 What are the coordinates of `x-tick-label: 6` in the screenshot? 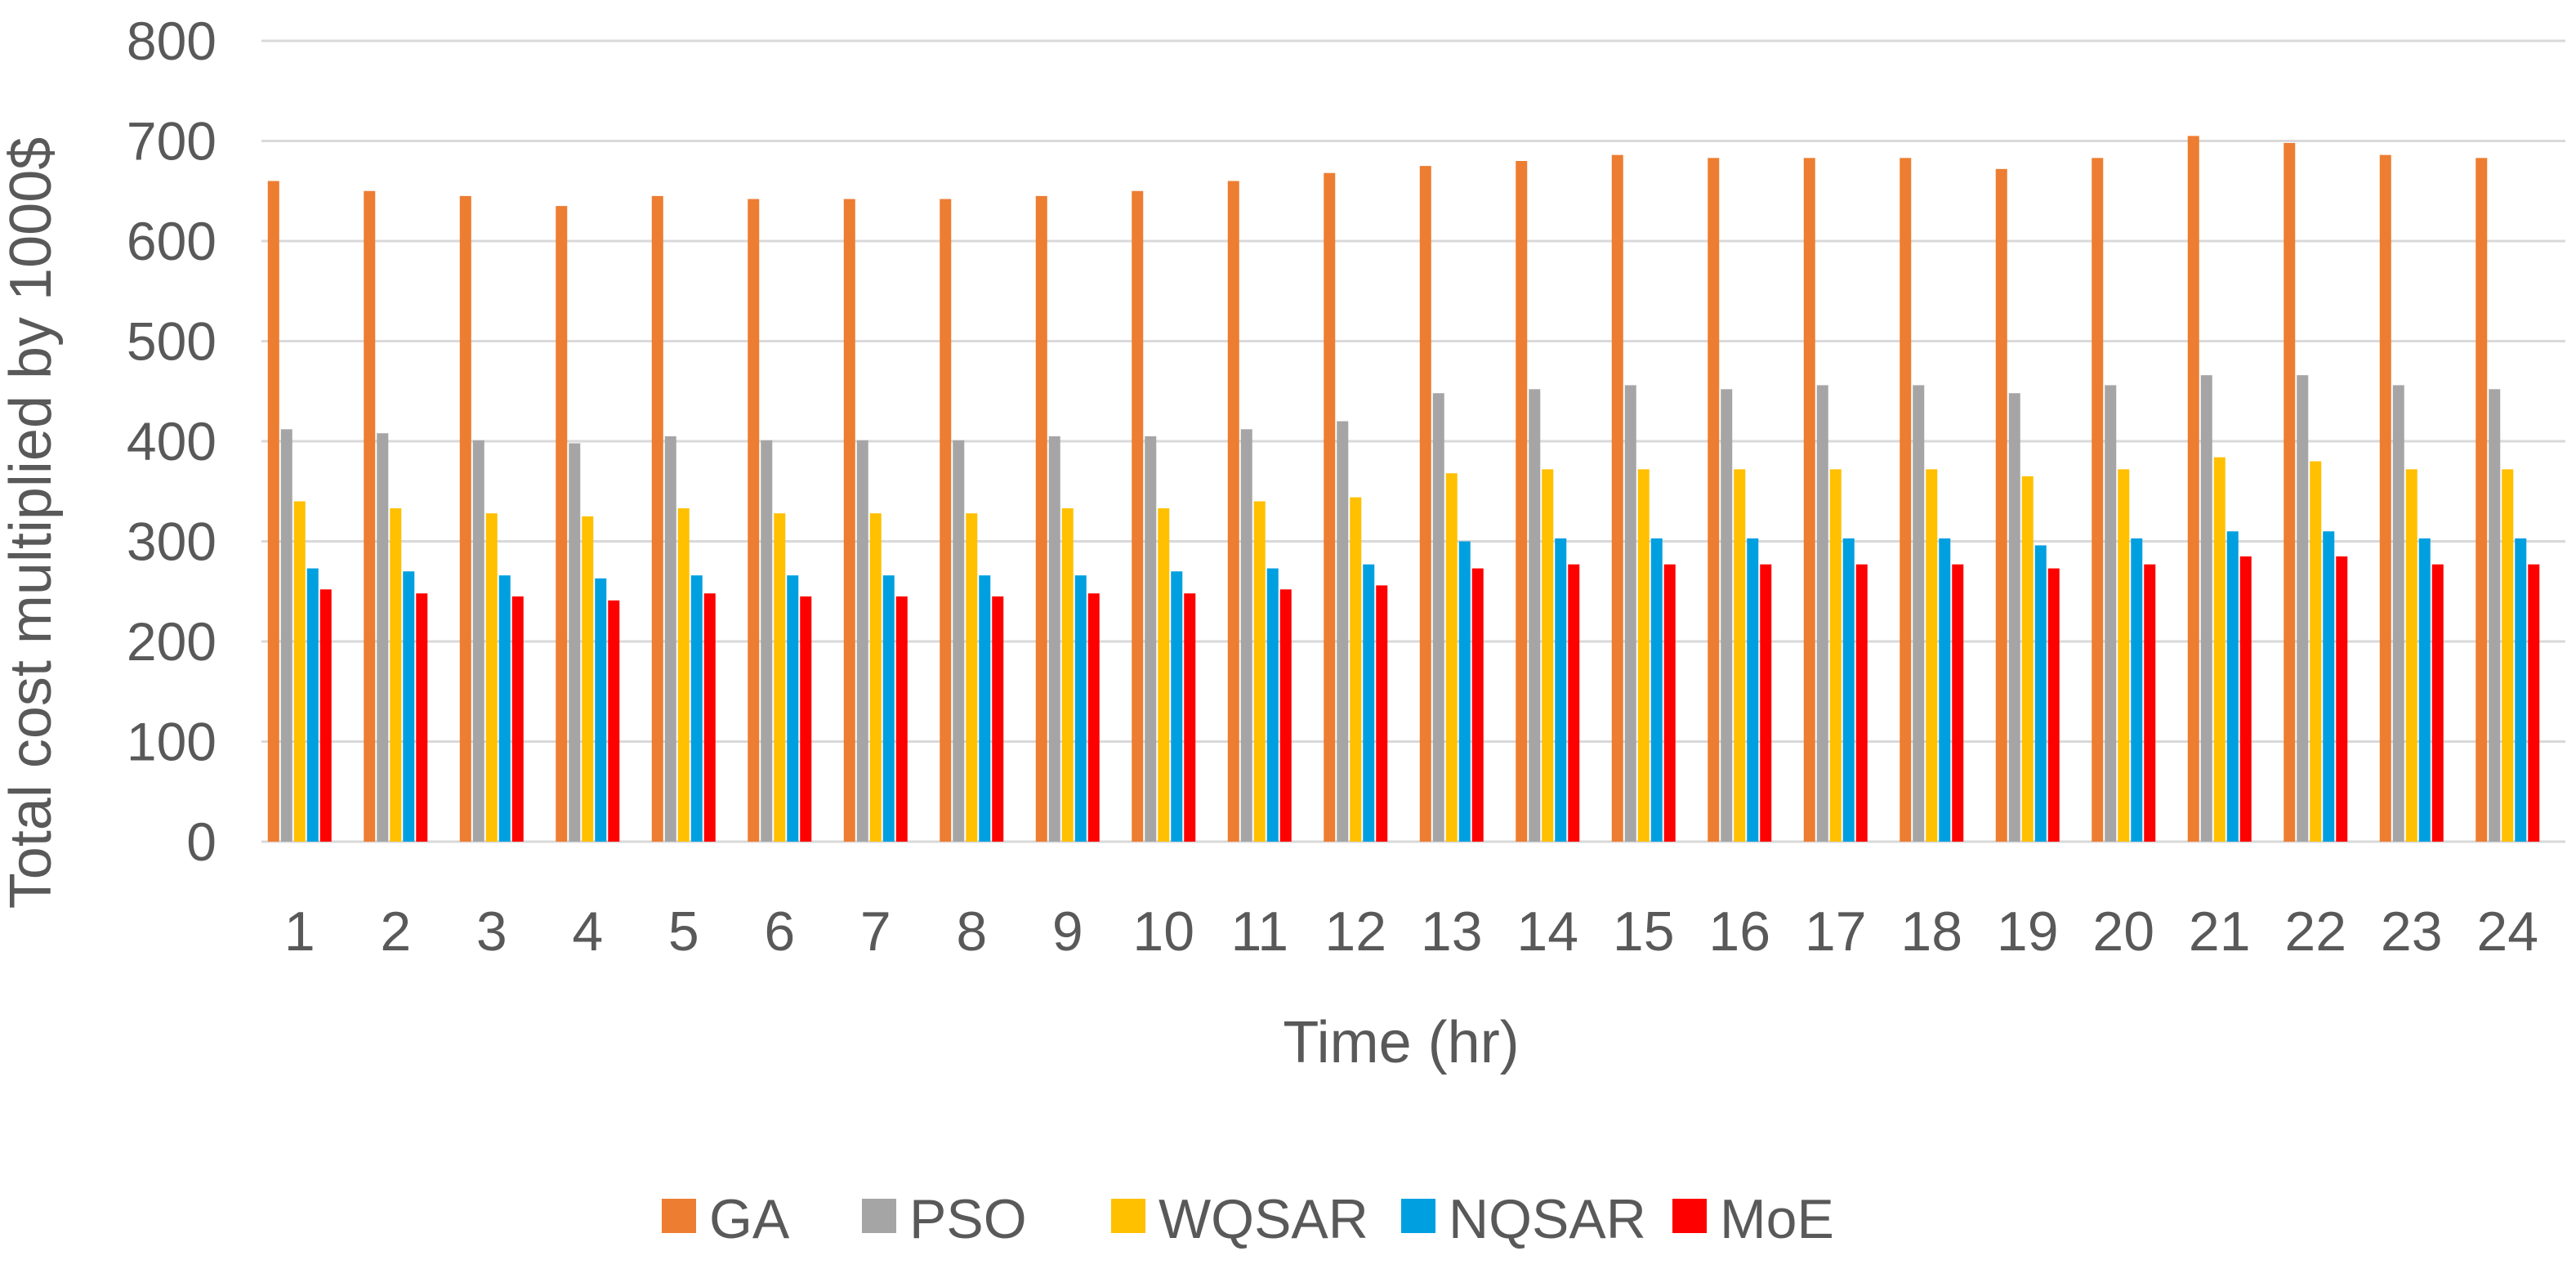 It's located at (780, 931).